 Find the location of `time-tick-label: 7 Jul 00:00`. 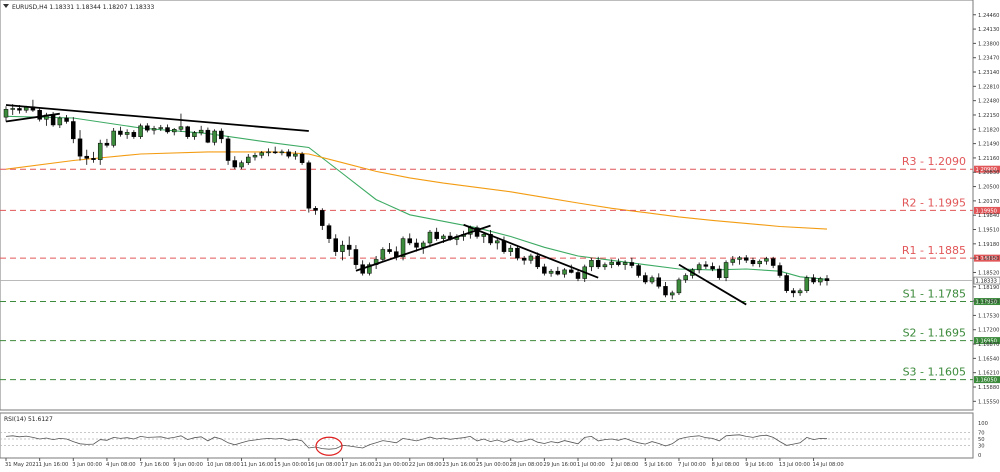

time-tick-label: 7 Jul 00:00 is located at coordinates (692, 465).